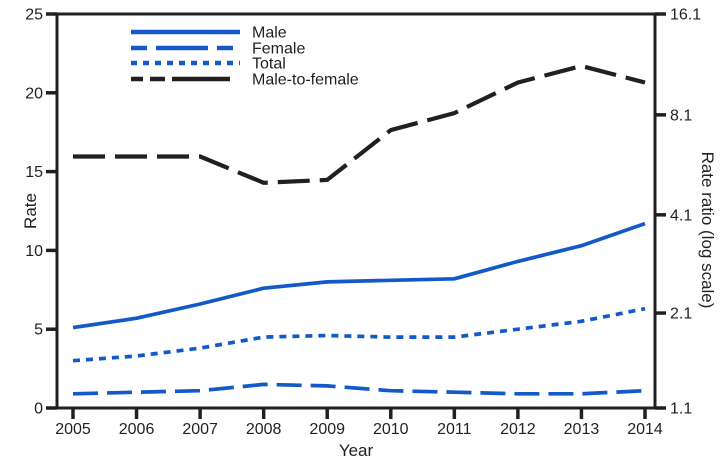 Image resolution: width=720 pixels, height=468 pixels. What do you see at coordinates (38, 409) in the screenshot?
I see `y-left-tick-label: 0` at bounding box center [38, 409].